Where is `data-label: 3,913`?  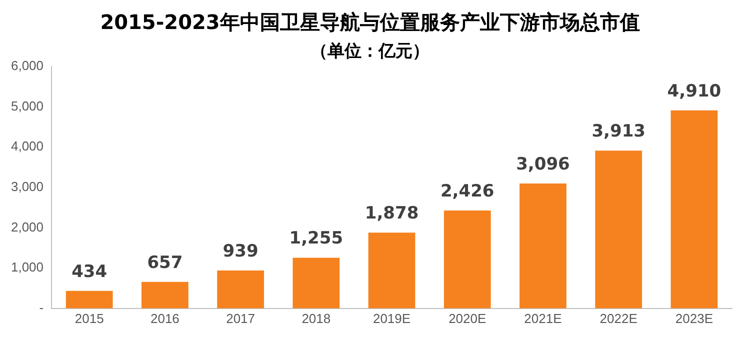
data-label: 3,913 is located at coordinates (619, 132).